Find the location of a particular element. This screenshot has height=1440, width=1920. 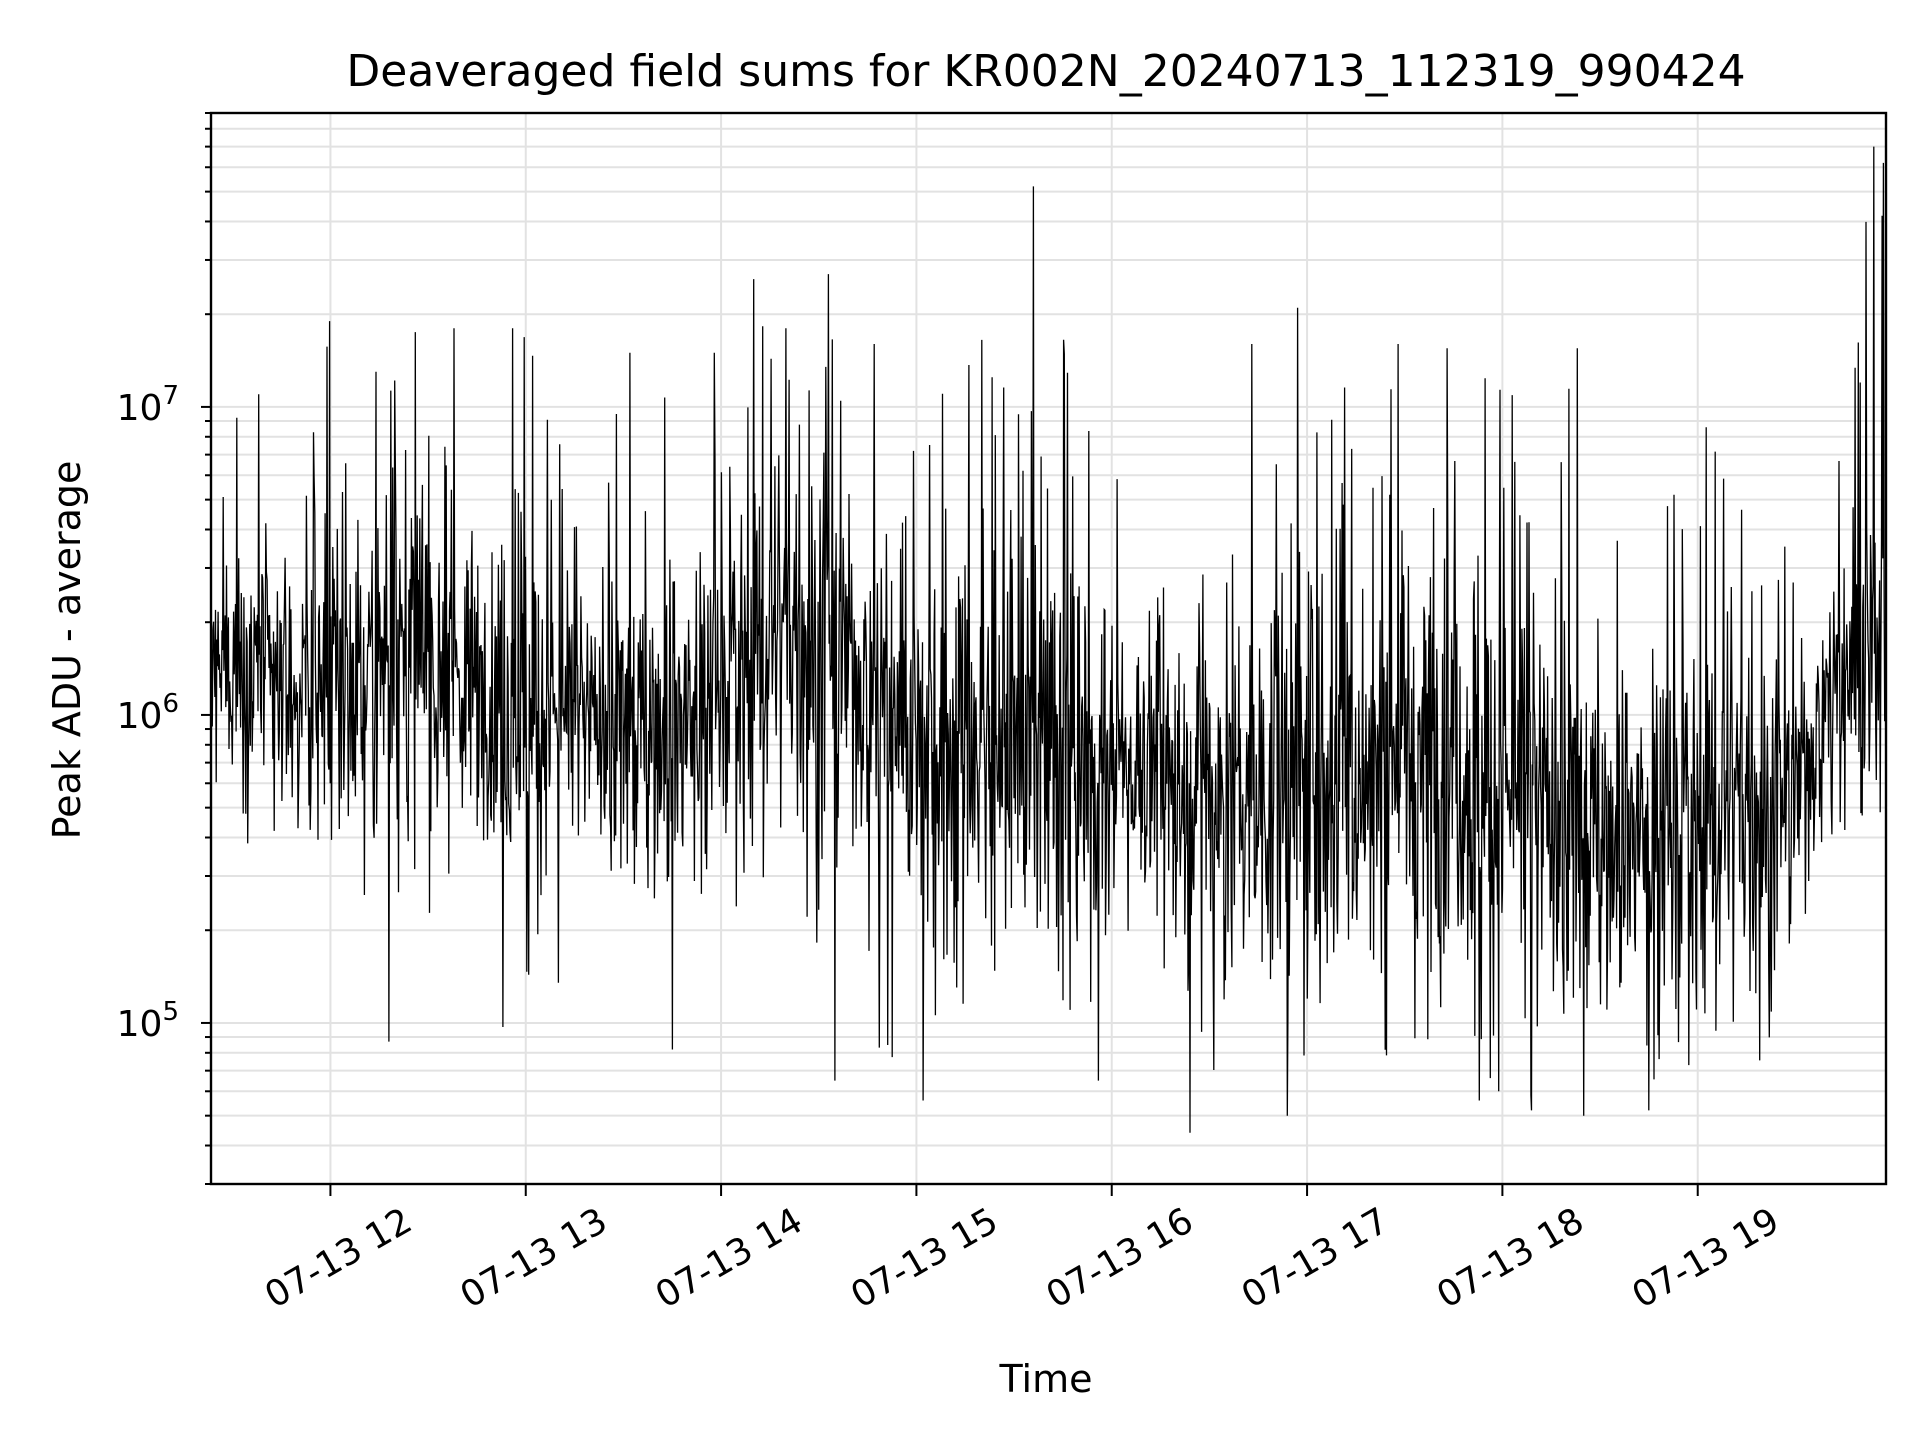

y-axis-label: Peak ADU - average is located at coordinates (67, 650).